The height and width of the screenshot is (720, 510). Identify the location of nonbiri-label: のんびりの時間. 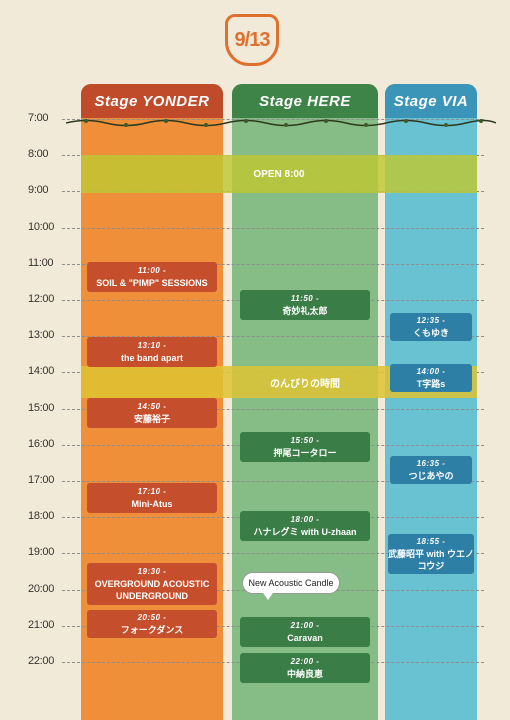
(305, 384).